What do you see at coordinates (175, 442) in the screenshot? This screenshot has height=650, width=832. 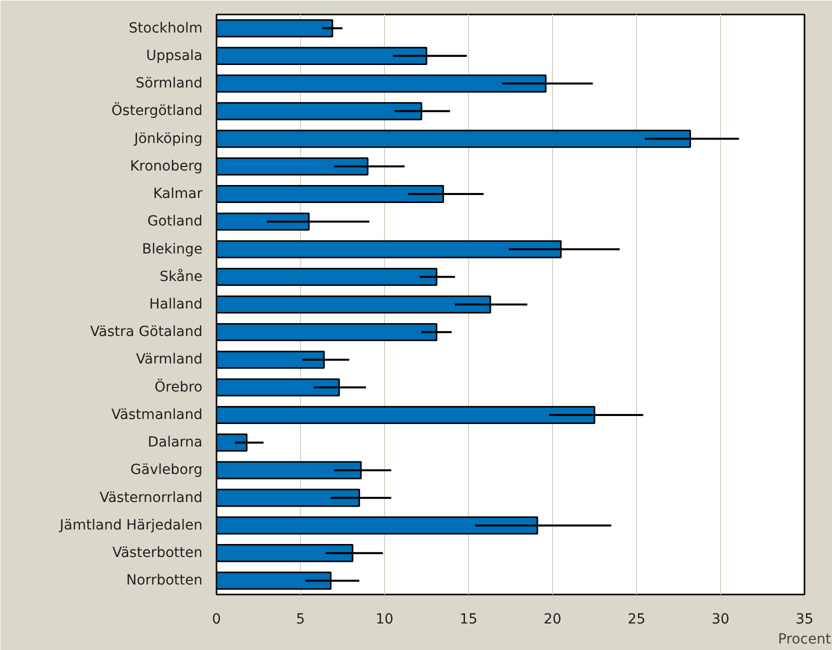 I see `y-tick-label: Dalarna` at bounding box center [175, 442].